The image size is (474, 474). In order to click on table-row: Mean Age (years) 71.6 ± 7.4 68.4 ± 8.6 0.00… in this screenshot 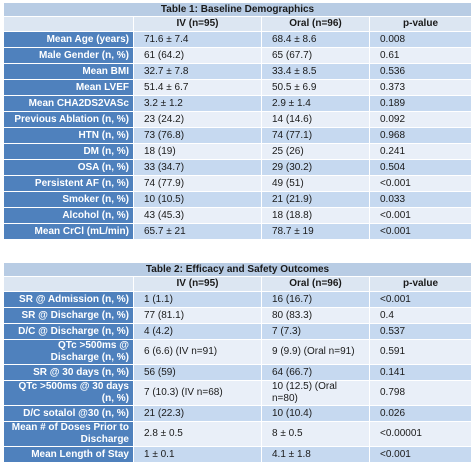, I will do `click(238, 39)`.